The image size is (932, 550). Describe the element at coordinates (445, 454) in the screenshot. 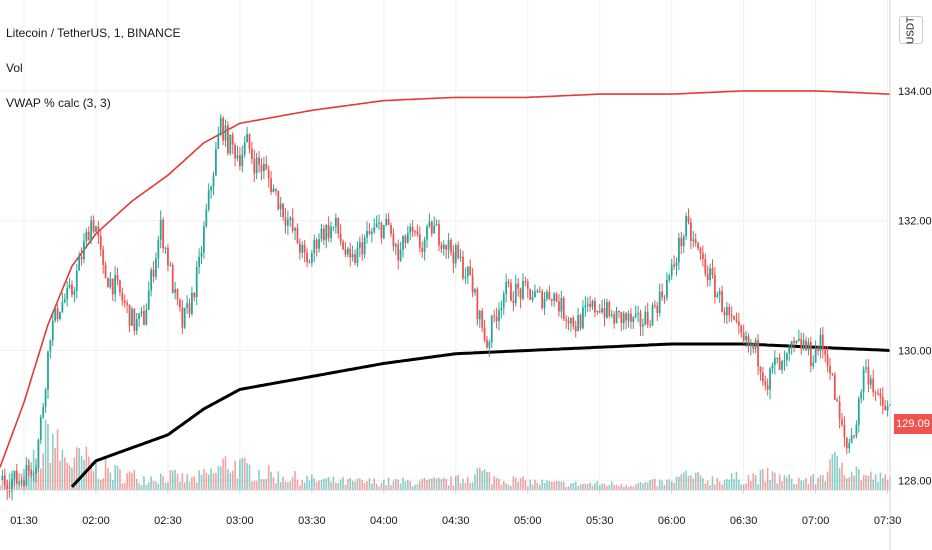

I see `volume-bars` at that location.